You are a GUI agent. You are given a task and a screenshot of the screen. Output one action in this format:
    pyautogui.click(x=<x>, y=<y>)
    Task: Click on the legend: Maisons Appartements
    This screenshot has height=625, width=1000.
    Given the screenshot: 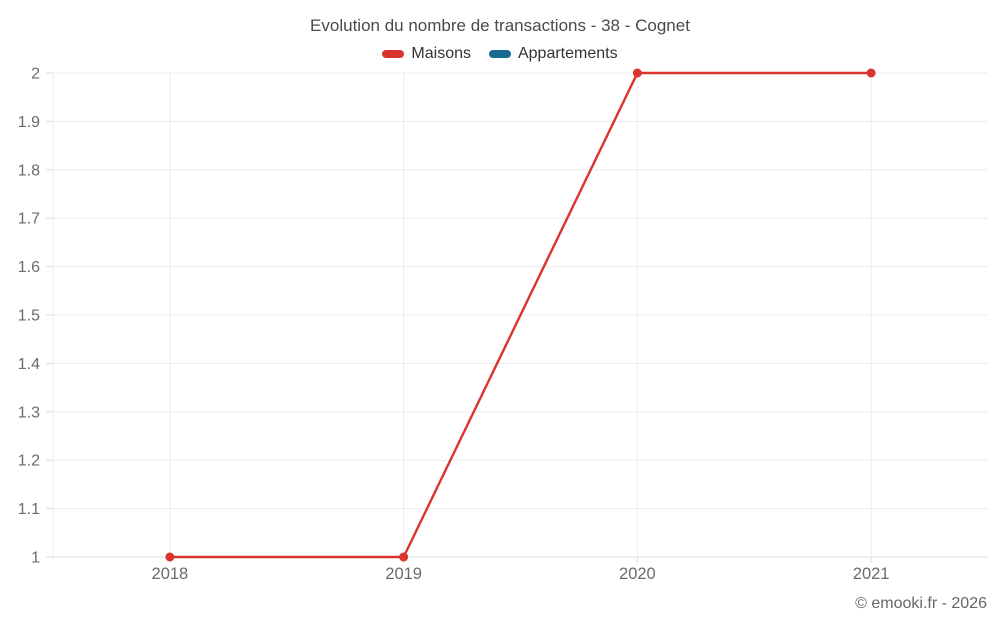 What is the action you would take?
    pyautogui.click(x=500, y=54)
    